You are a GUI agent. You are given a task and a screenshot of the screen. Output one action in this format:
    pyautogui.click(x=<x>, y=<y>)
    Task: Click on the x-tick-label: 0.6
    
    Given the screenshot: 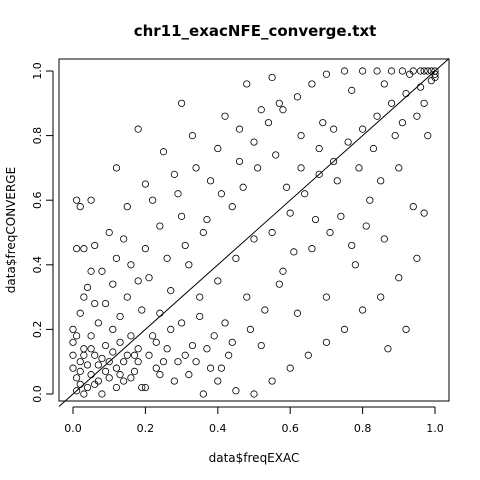 What is the action you would take?
    pyautogui.click(x=290, y=428)
    